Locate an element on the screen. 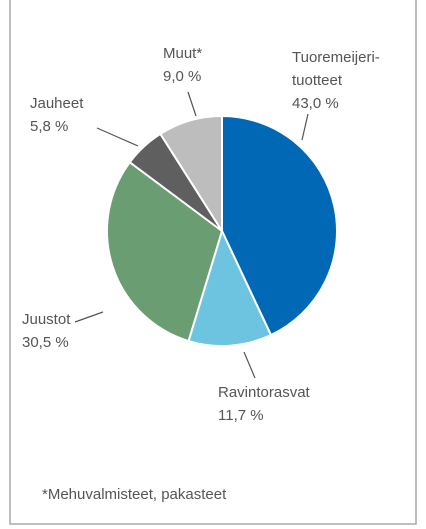 The width and height of the screenshot is (426, 529). category-label: Juustot is located at coordinates (46, 319).